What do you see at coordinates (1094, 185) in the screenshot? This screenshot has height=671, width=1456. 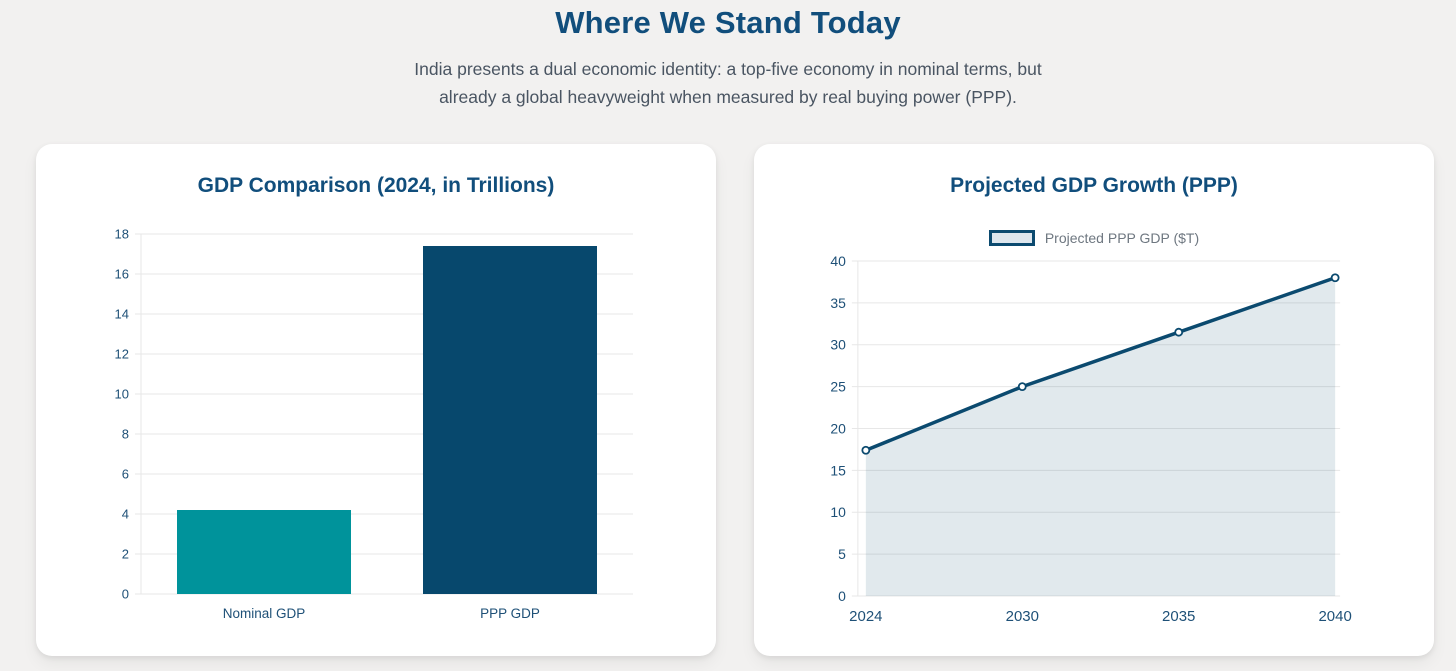 I see `ppp-projection-chart-title: Projected GDP Growth (PPP)` at bounding box center [1094, 185].